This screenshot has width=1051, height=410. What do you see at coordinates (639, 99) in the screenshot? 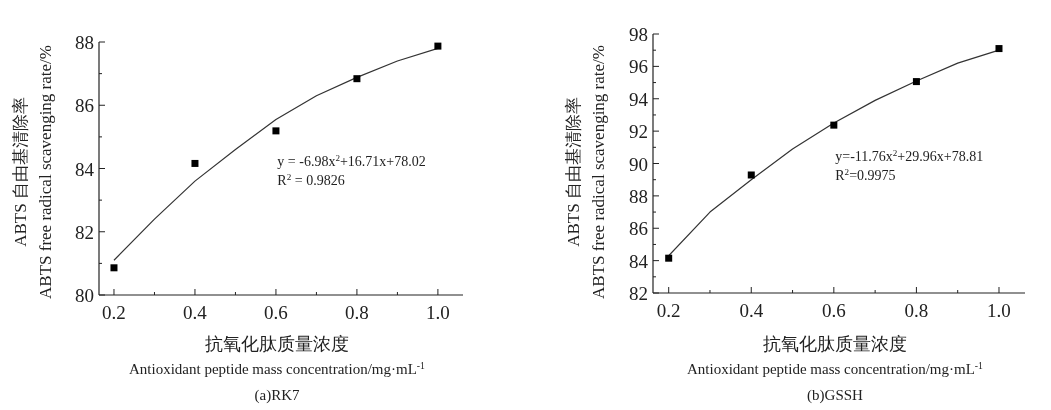
I see `y-tick-label: 94` at bounding box center [639, 99].